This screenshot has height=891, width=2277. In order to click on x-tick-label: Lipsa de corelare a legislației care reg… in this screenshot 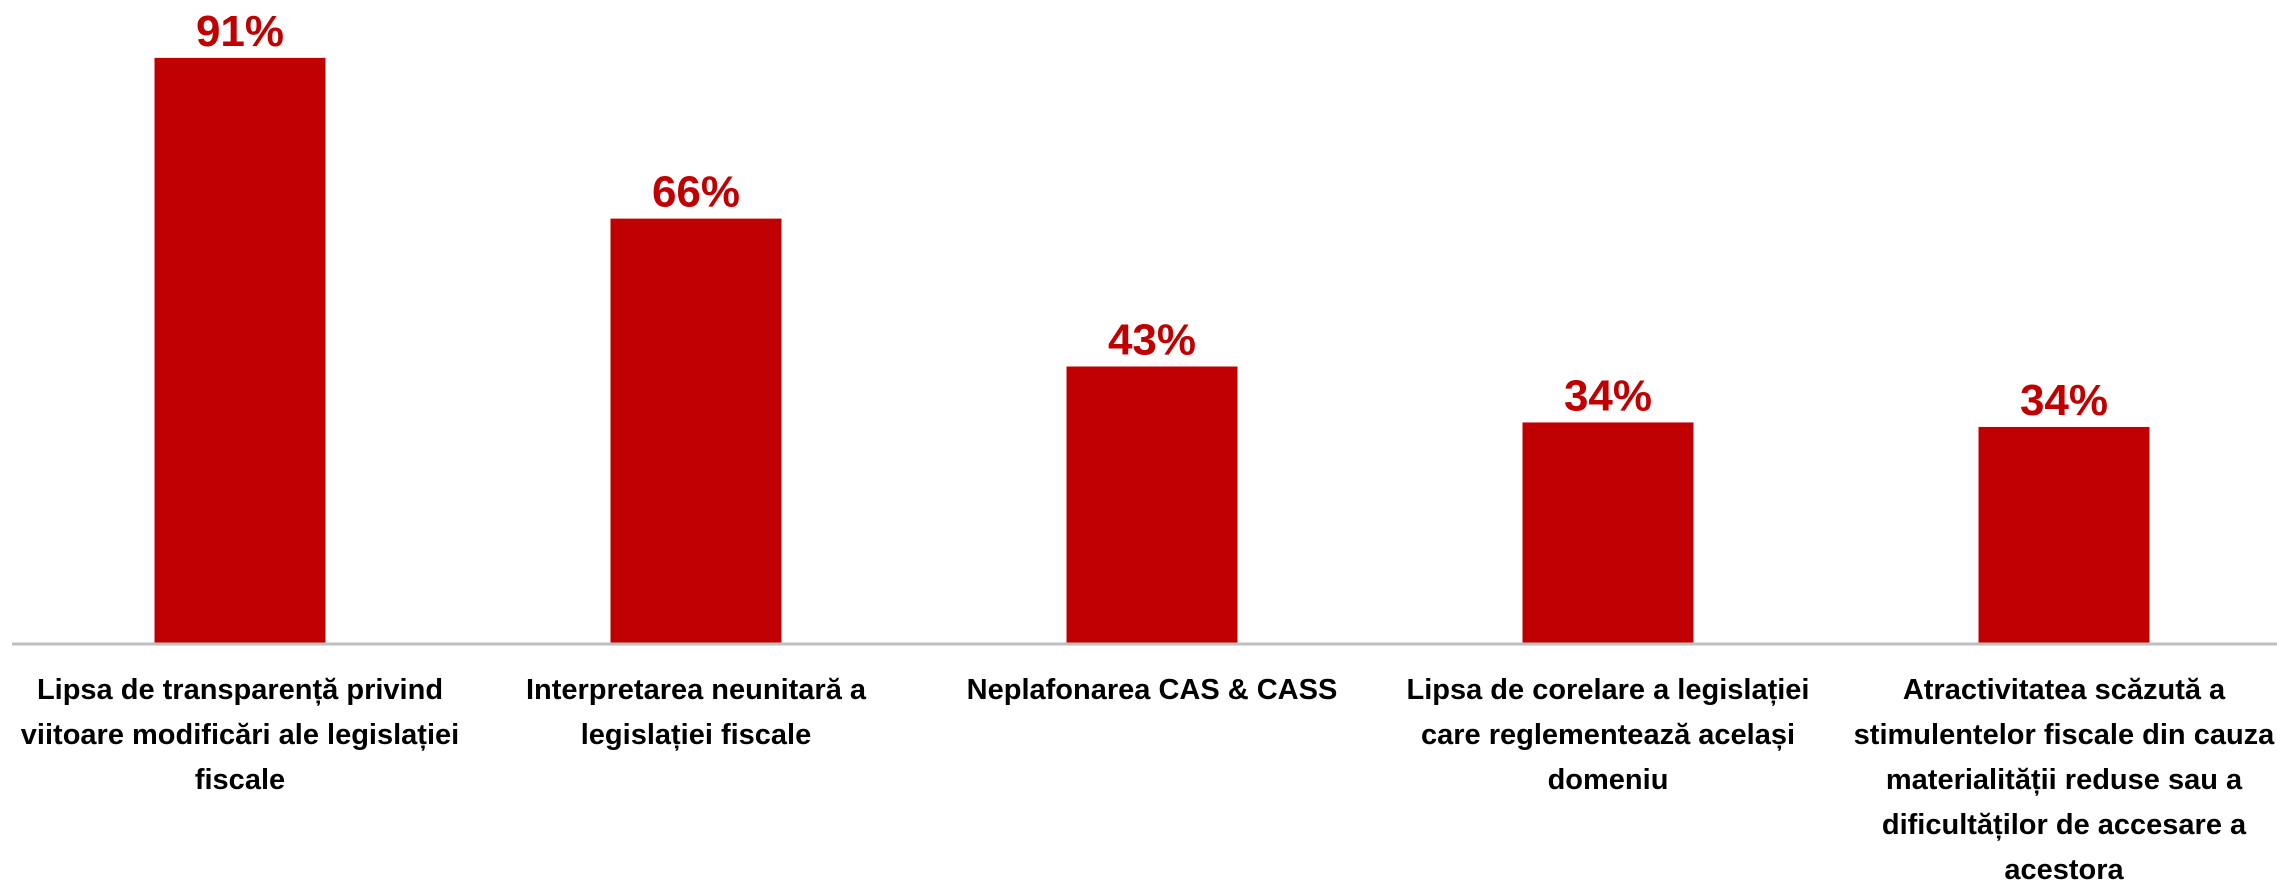, I will do `click(1608, 735)`.